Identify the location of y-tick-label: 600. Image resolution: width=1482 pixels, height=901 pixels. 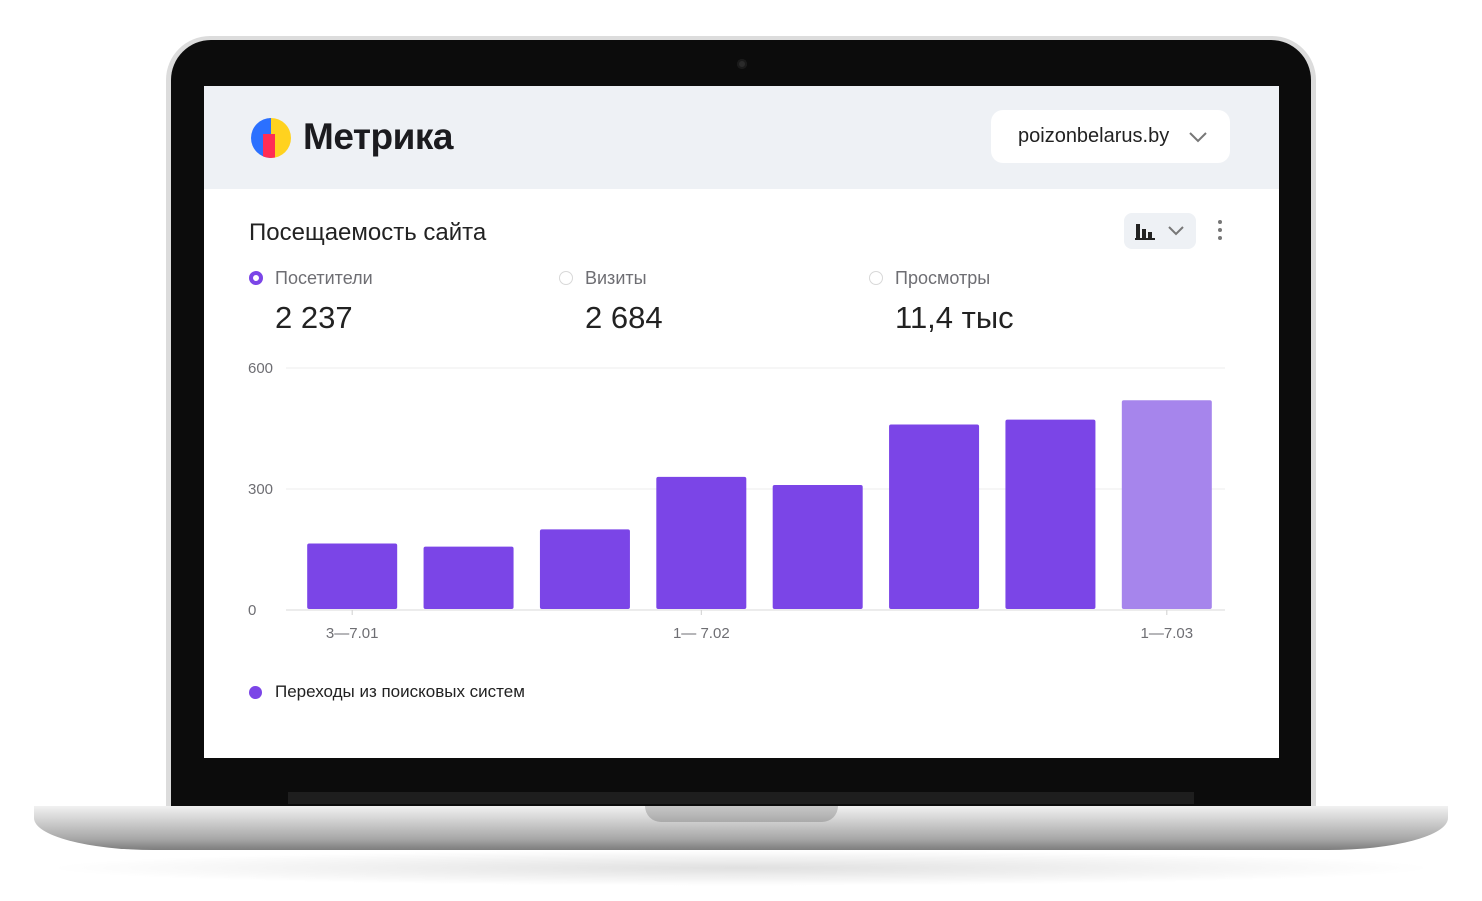
(260, 368).